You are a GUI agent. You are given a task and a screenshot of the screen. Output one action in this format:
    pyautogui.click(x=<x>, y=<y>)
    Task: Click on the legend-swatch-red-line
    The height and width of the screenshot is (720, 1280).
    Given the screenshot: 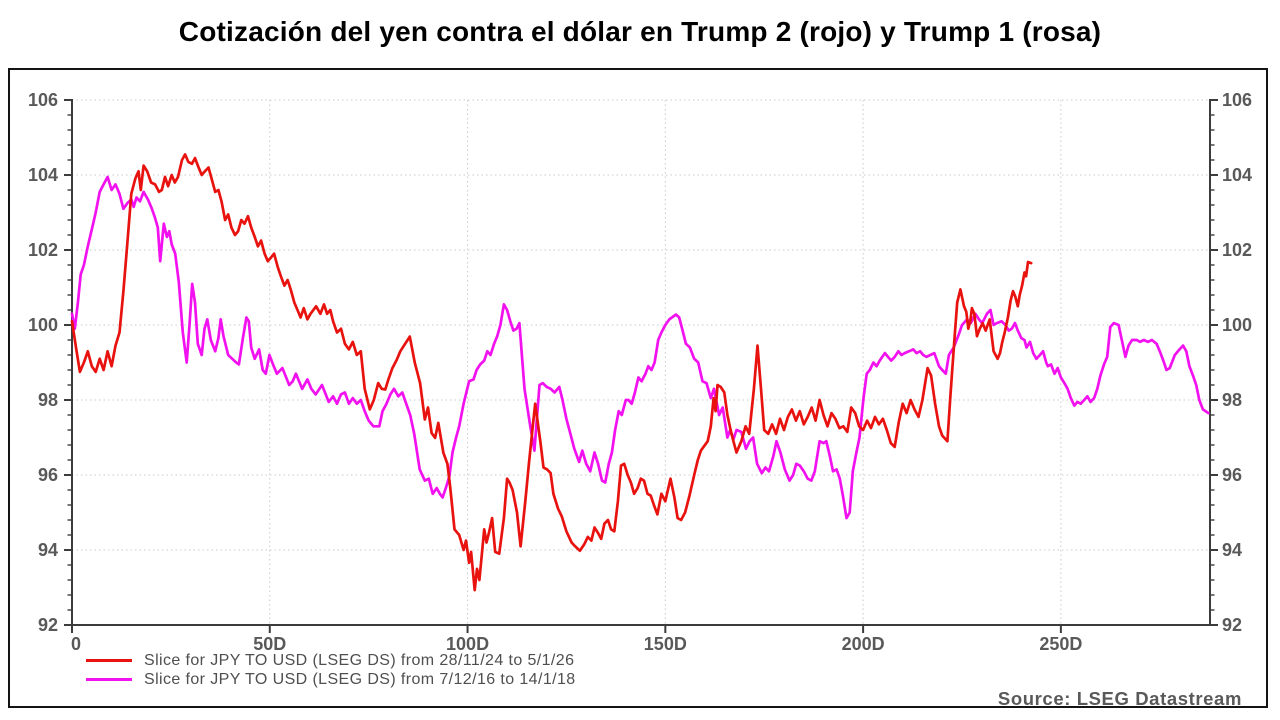 What is the action you would take?
    pyautogui.click(x=109, y=660)
    